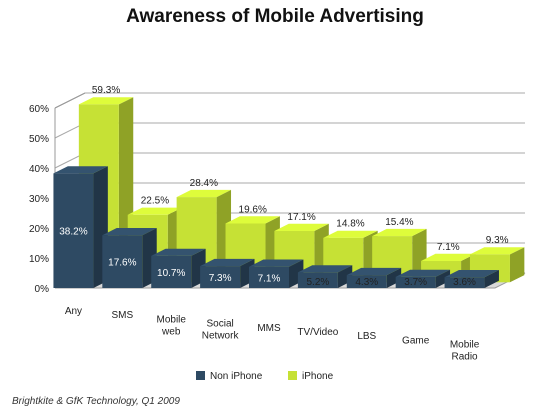 Image resolution: width=550 pixels, height=416 pixels. What do you see at coordinates (366, 336) in the screenshot?
I see `x-tick-label: LBS` at bounding box center [366, 336].